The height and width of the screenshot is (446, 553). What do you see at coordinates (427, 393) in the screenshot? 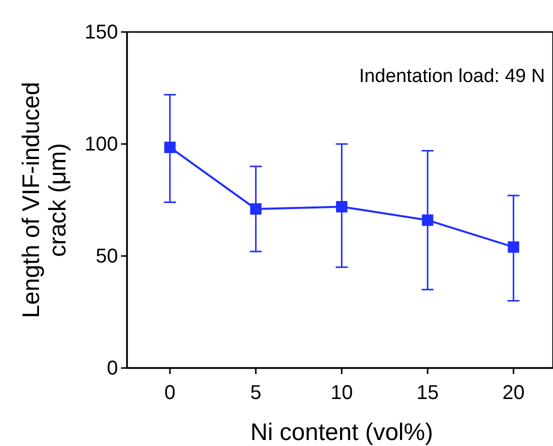
I see `x-tick-label: 15` at bounding box center [427, 393].